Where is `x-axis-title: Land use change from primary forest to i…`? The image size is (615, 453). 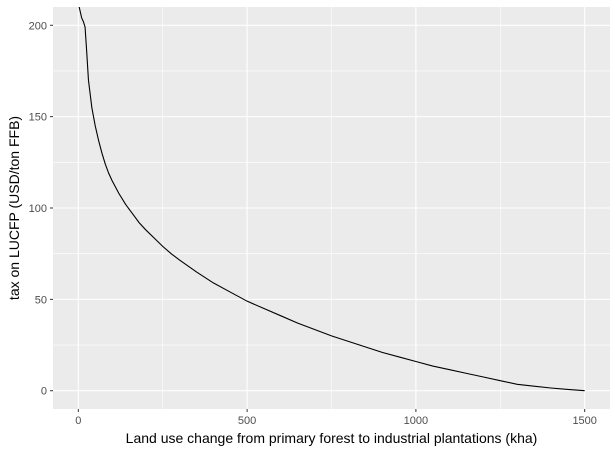 x-axis-title: Land use change from primary forest to i… is located at coordinates (332, 438).